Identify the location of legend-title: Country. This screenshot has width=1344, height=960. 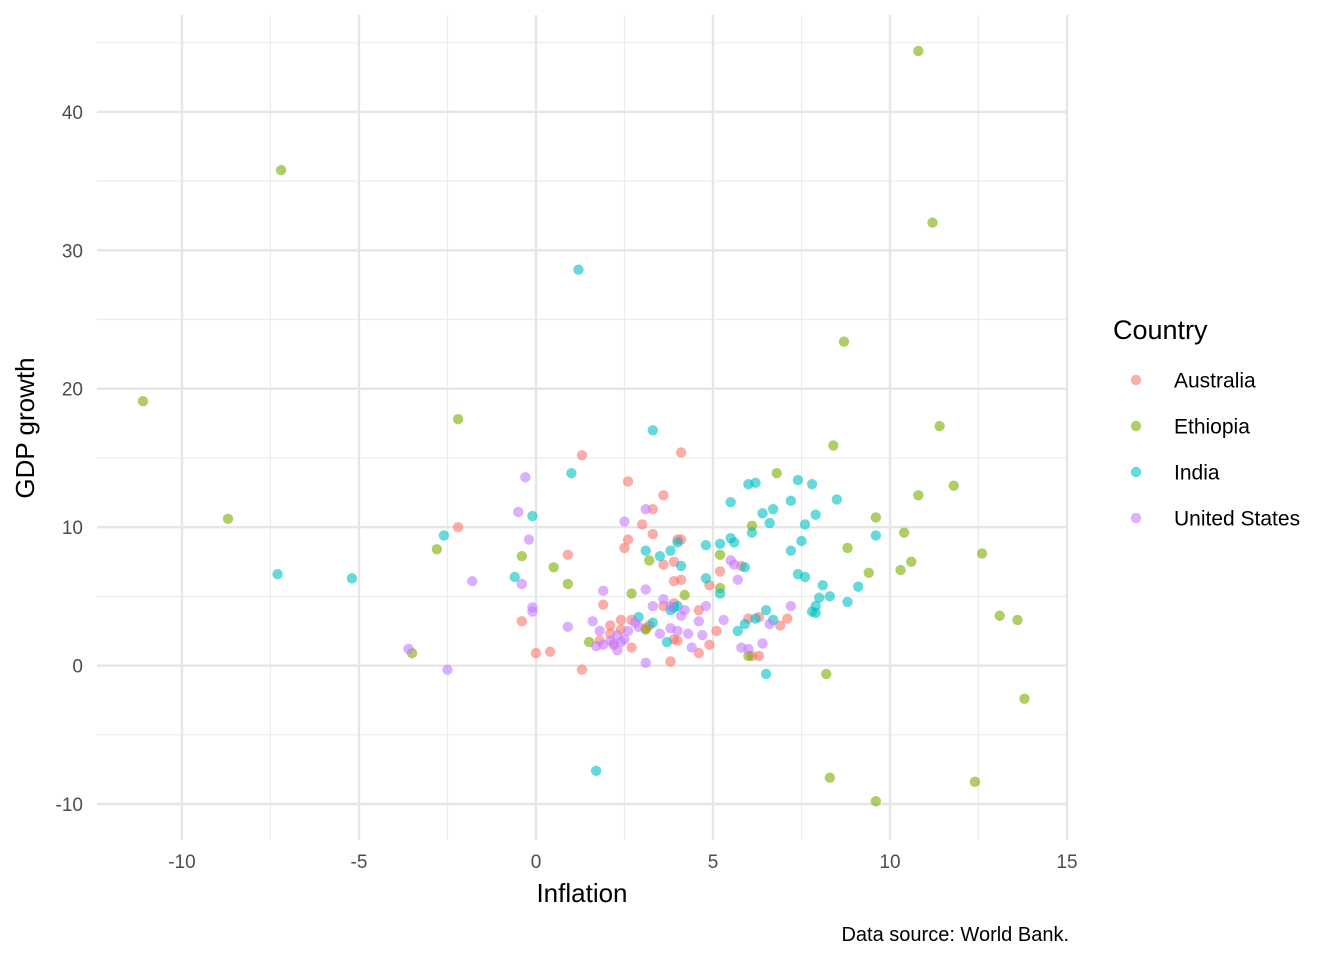
(1160, 330).